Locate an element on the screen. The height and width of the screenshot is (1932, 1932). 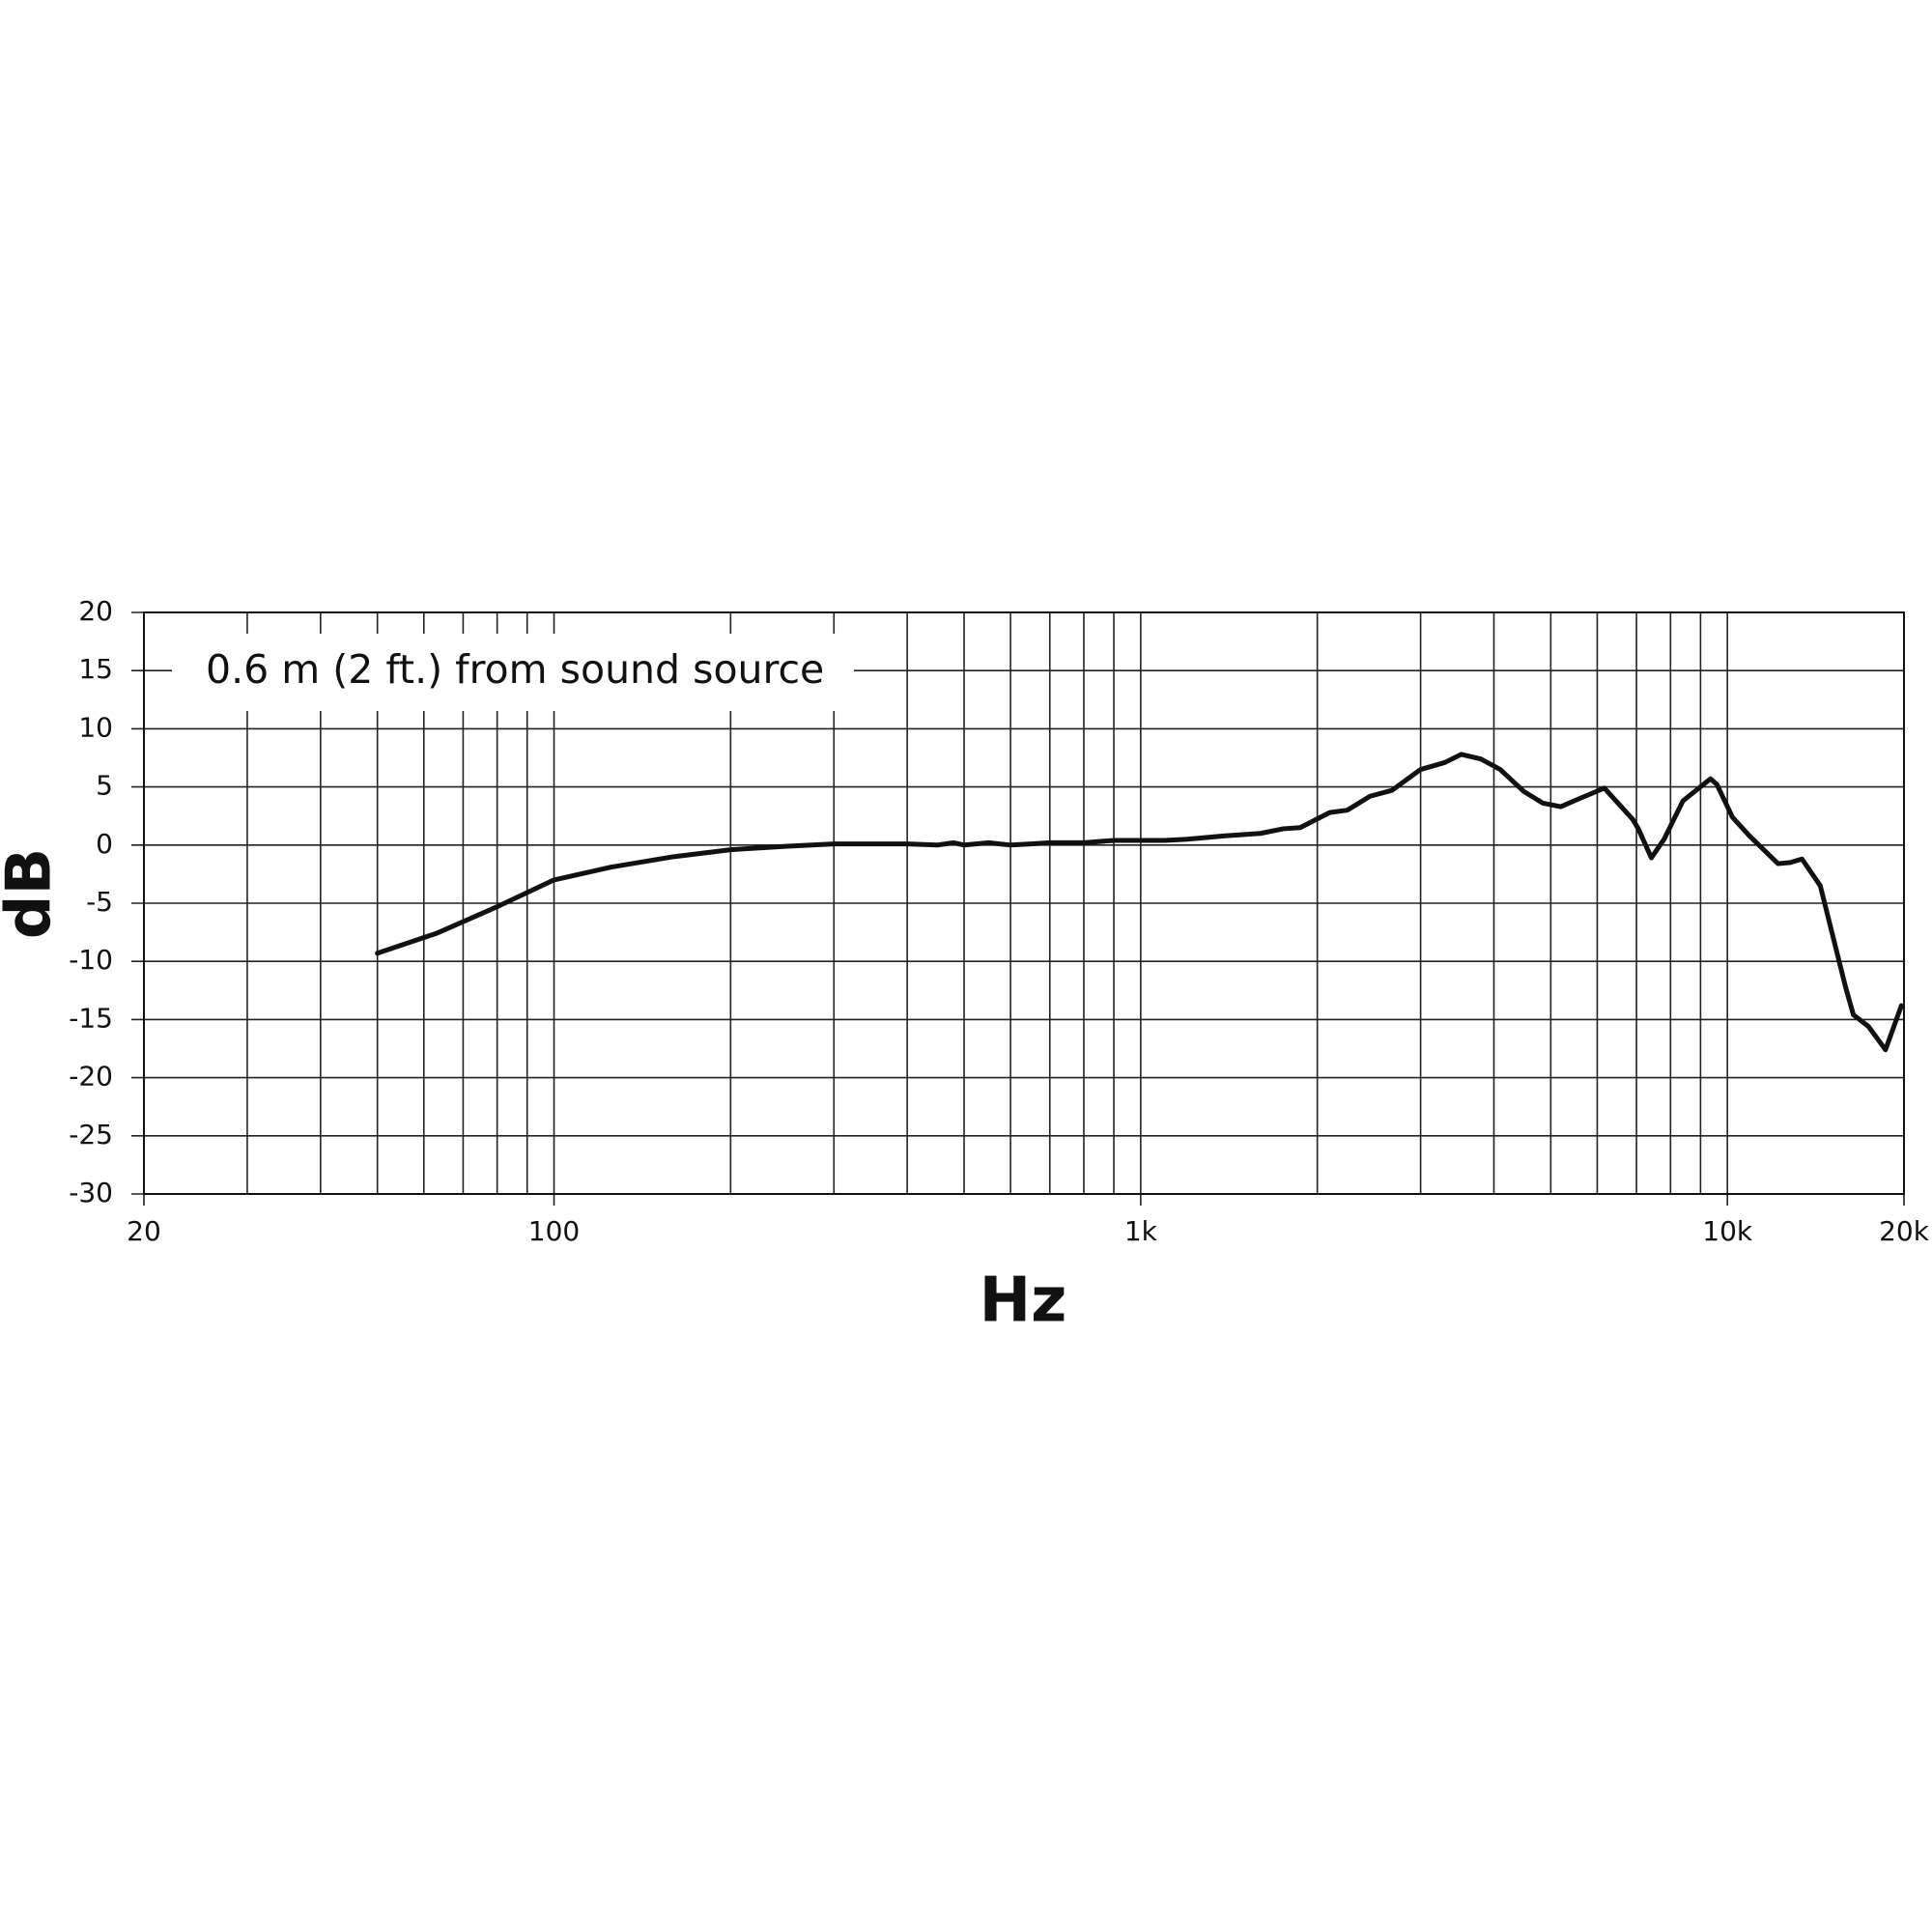
y-tick-label: -20 is located at coordinates (91, 1077).